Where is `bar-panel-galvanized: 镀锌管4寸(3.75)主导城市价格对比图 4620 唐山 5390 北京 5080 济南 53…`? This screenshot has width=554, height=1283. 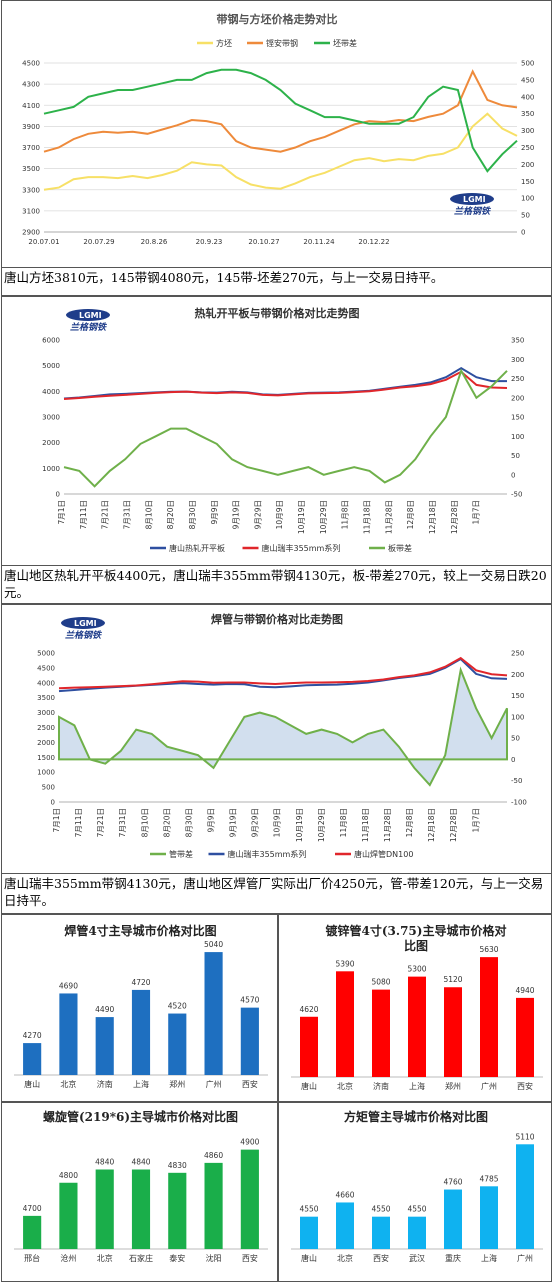
bar-panel-galvanized: 镀锌管4寸(3.75)主导城市价格对比图 4620 唐山 5390 北京 5080 济南 53… is located at coordinates (415, 1008).